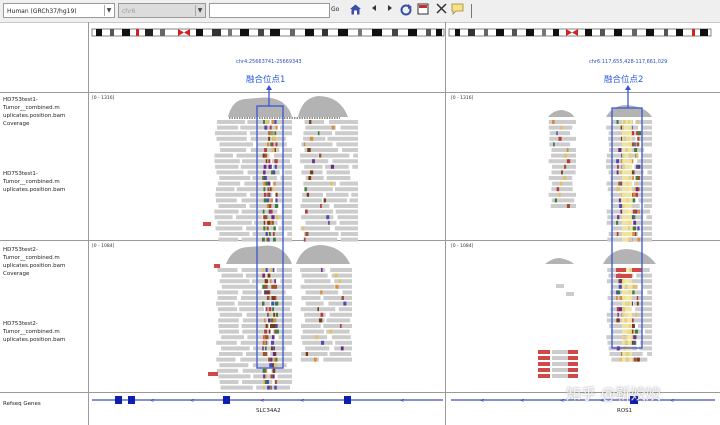 This screenshot has width=720, height=425. Describe the element at coordinates (162, 10) in the screenshot. I see `chromosome-dropdown: chr6 ▼` at that location.